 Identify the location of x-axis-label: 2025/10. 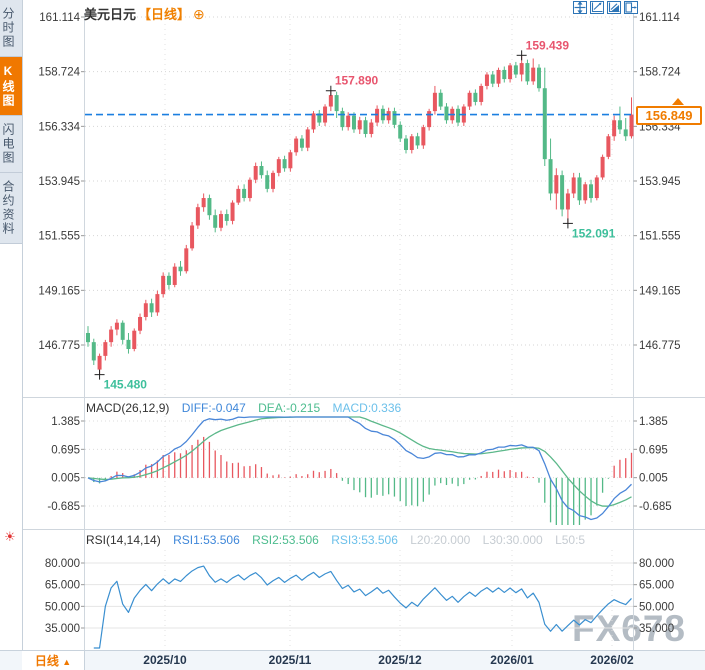
(165, 660).